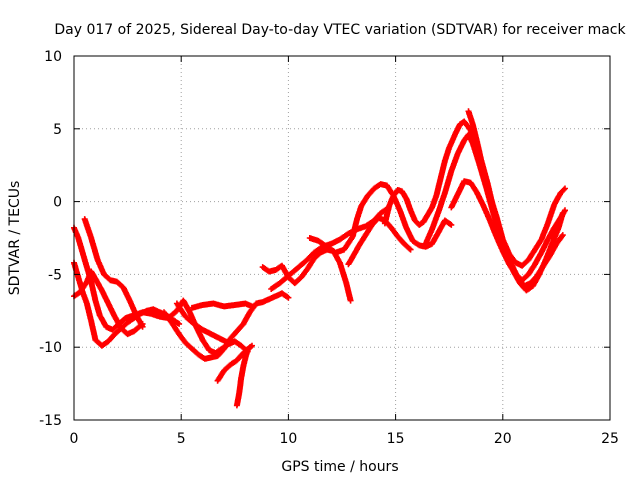 This screenshot has height=480, width=640. What do you see at coordinates (53, 57) in the screenshot?
I see `y-tick-label: 10` at bounding box center [53, 57].